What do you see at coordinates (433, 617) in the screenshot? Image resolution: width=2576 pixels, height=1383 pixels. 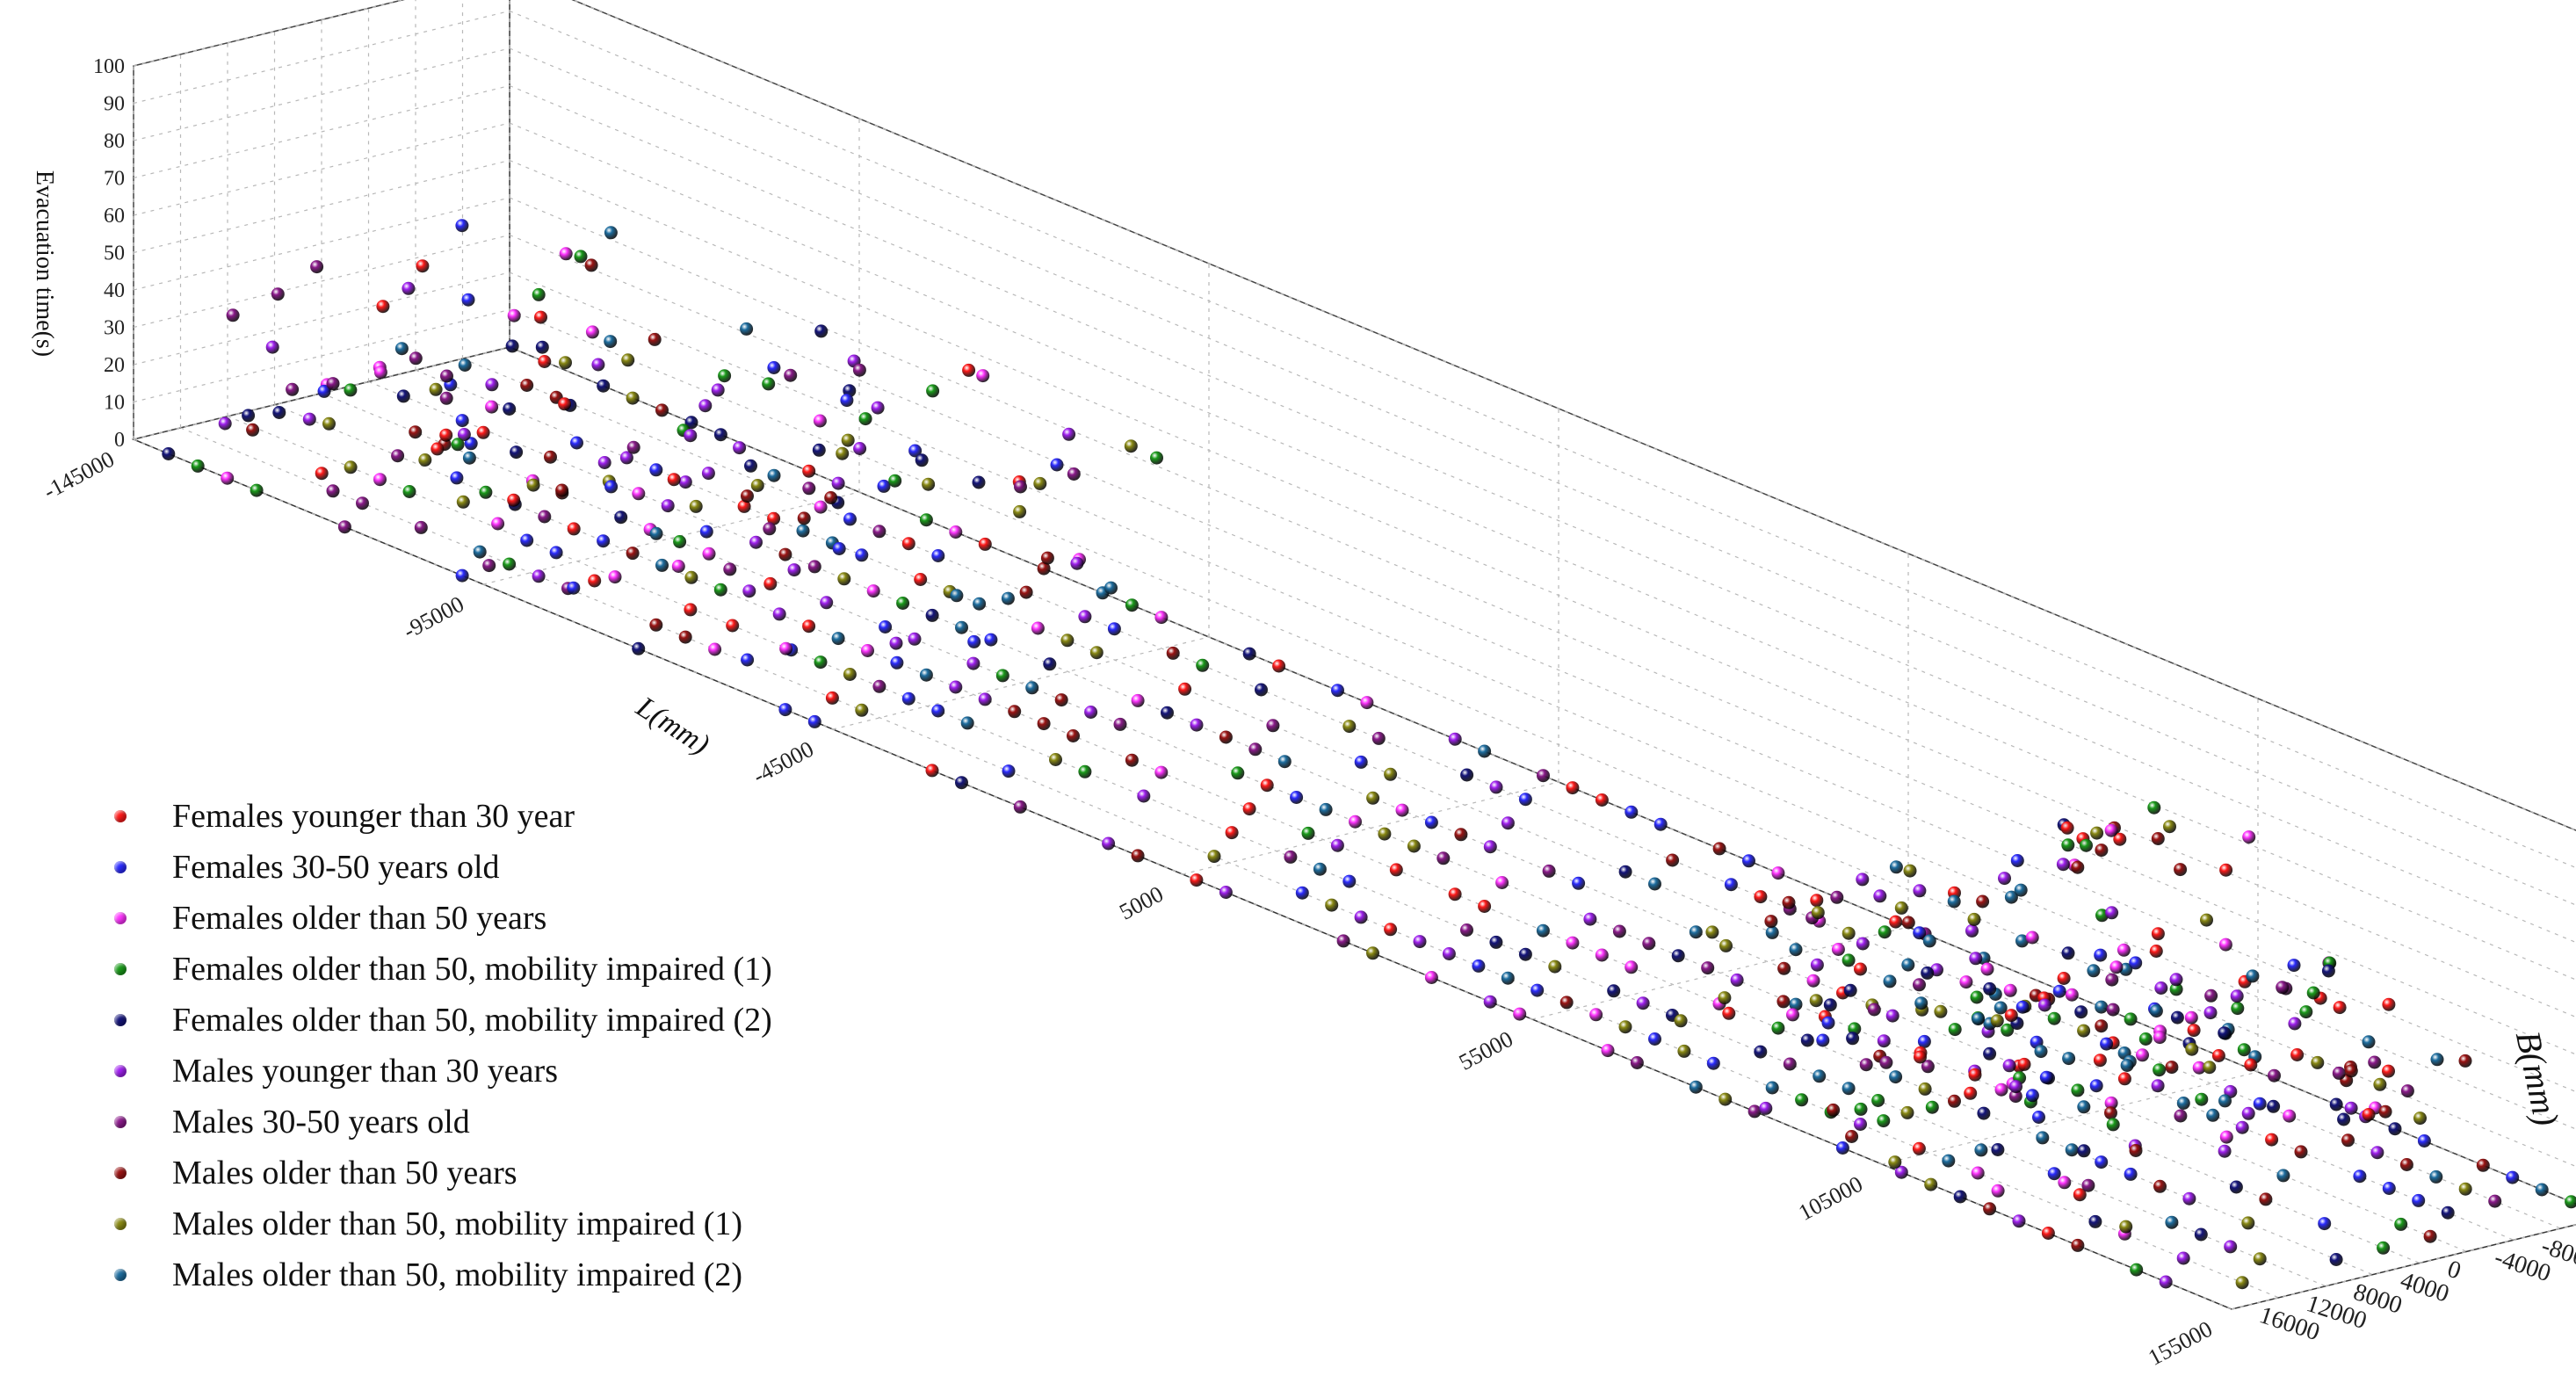 I see `x-tick-label: -95000` at bounding box center [433, 617].